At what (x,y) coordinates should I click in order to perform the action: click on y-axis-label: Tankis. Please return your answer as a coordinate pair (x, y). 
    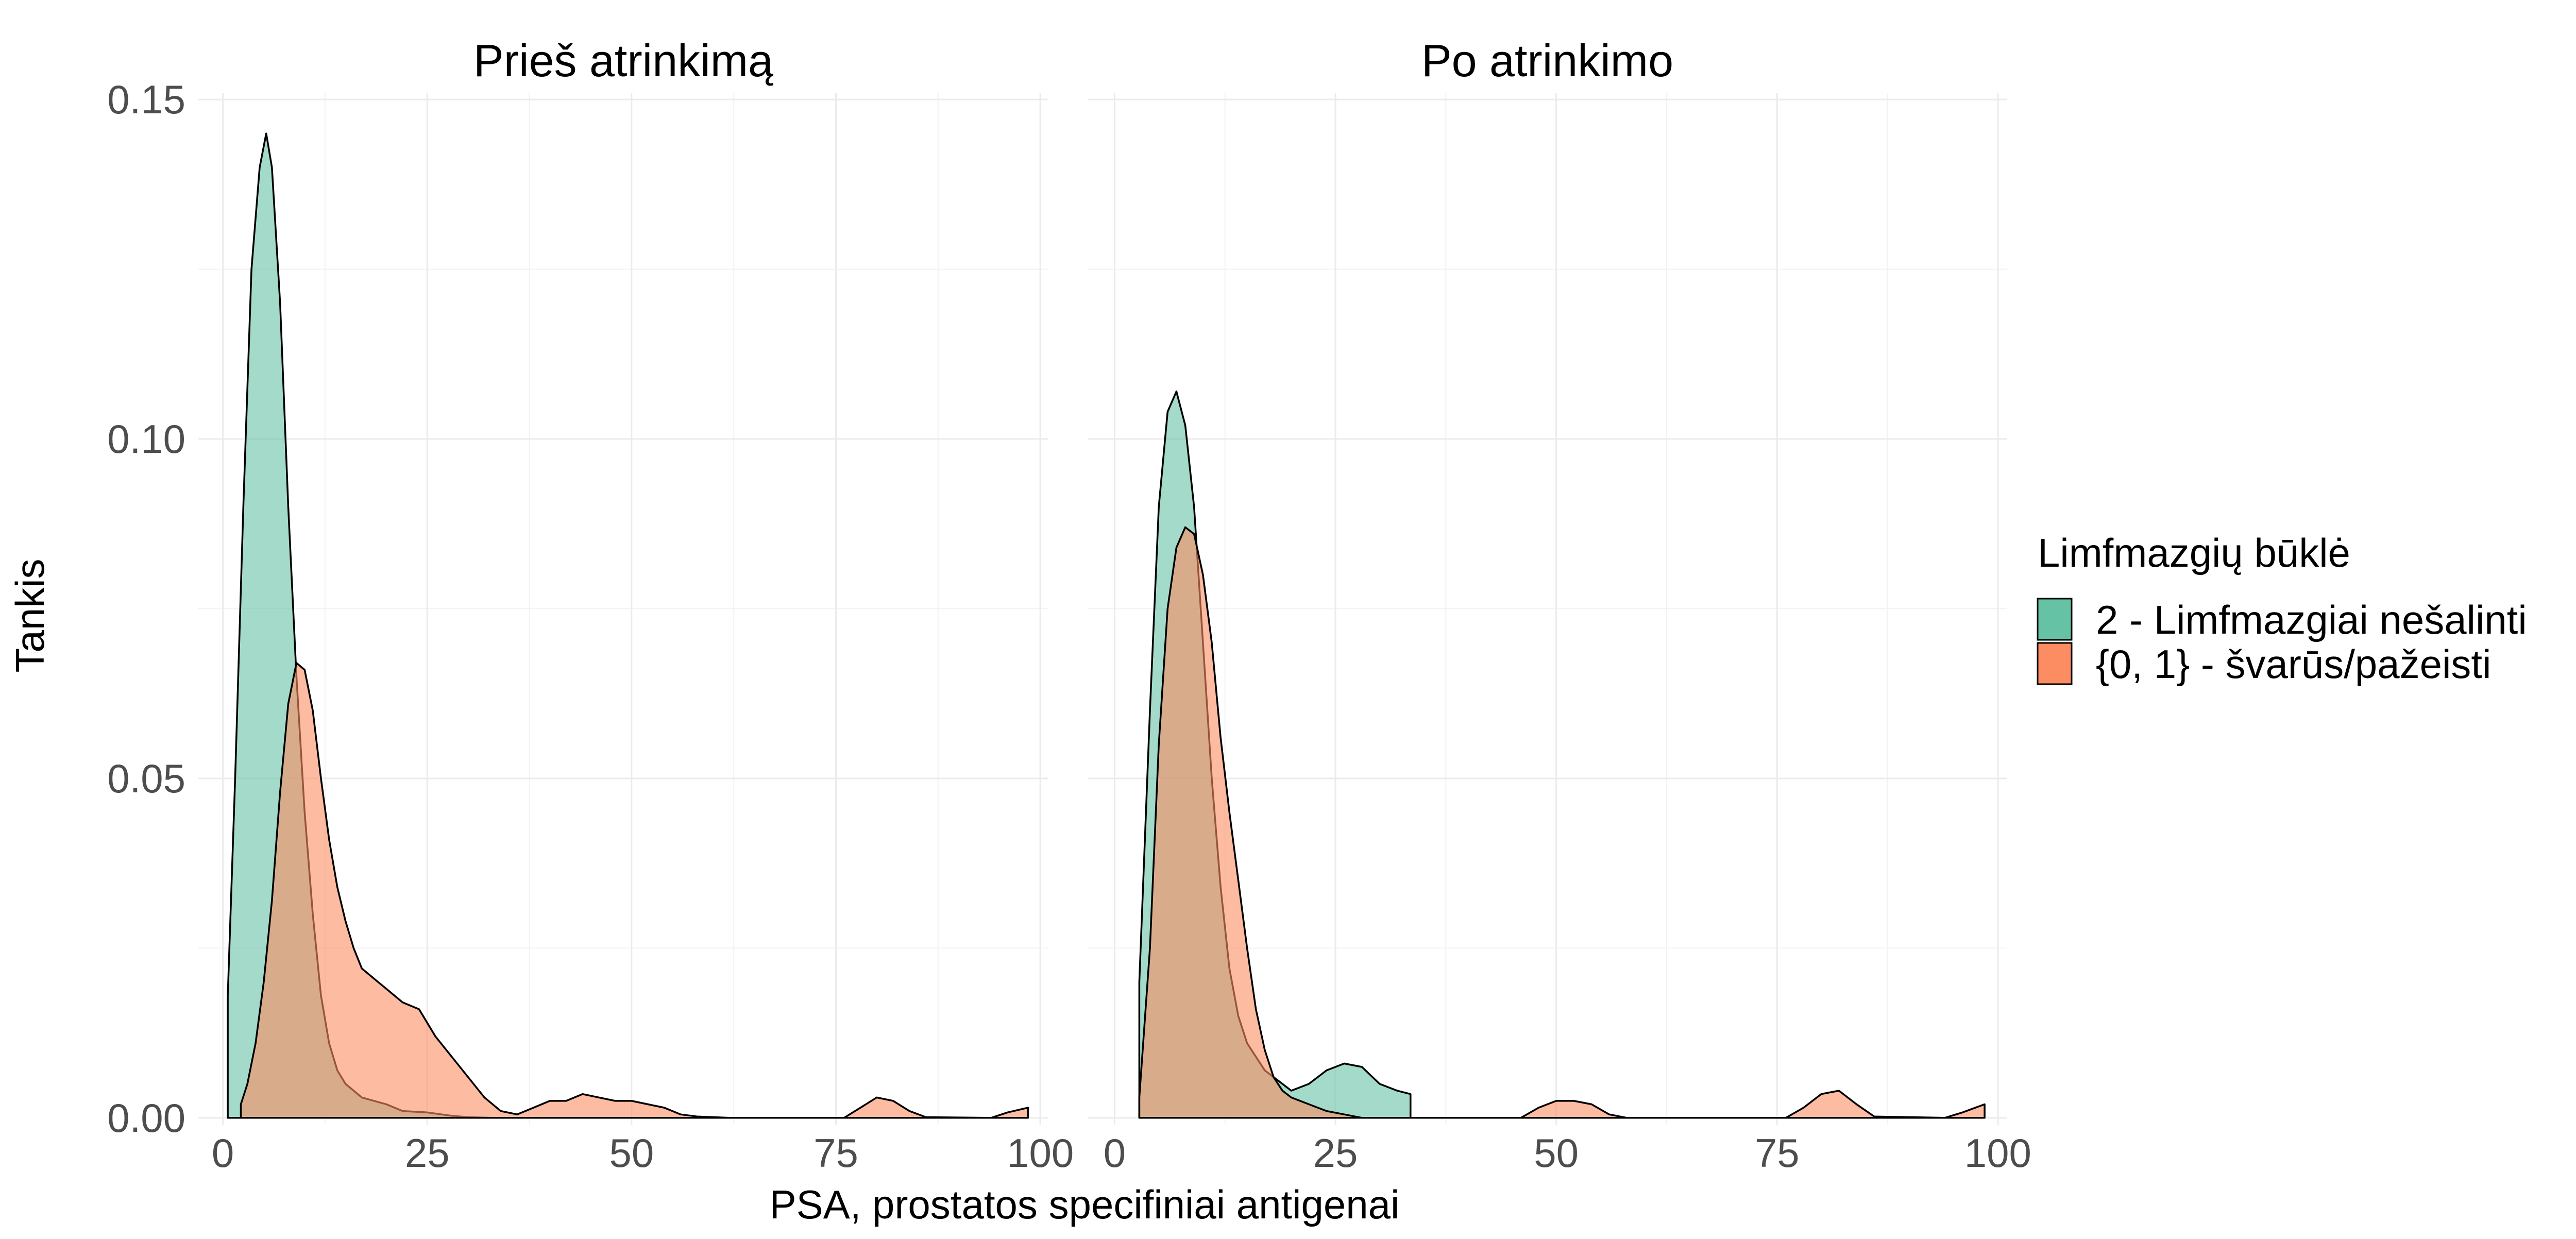
    Looking at the image, I should click on (30, 615).